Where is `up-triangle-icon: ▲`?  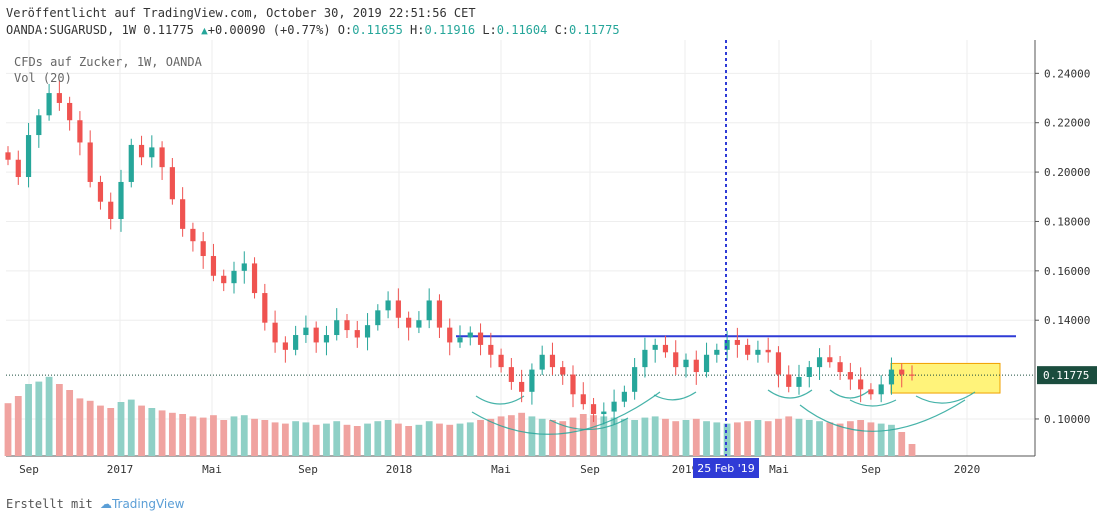 up-triangle-icon: ▲ is located at coordinates (204, 30).